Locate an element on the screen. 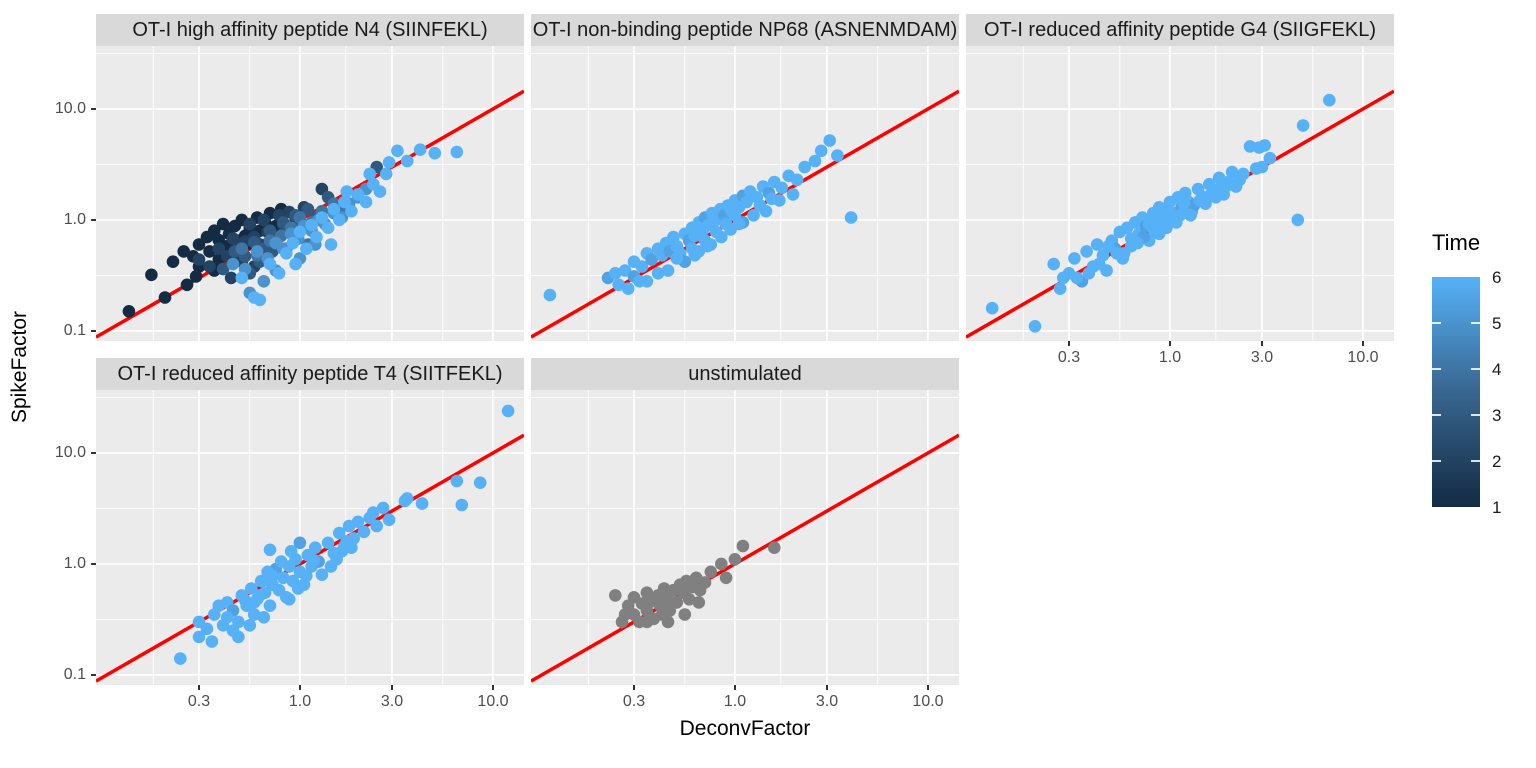 Image resolution: width=1536 pixels, height=768 pixels. x-axis-title: DeconvFactor is located at coordinates (745, 728).